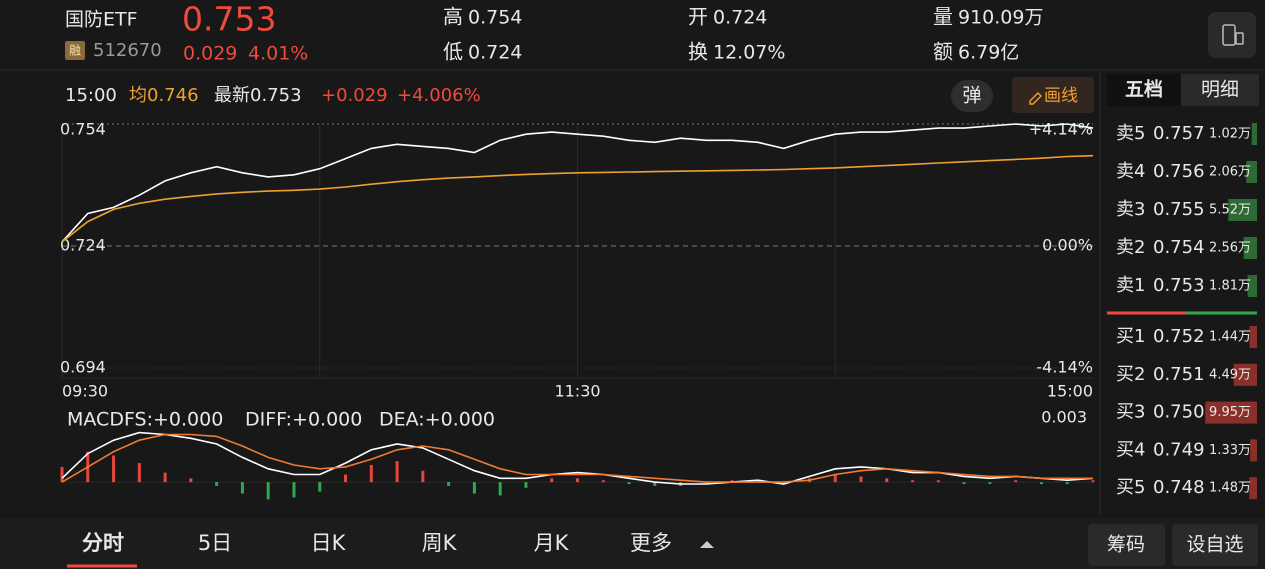 The width and height of the screenshot is (1265, 569). Describe the element at coordinates (453, 17) in the screenshot. I see `stat-label: 高` at that location.